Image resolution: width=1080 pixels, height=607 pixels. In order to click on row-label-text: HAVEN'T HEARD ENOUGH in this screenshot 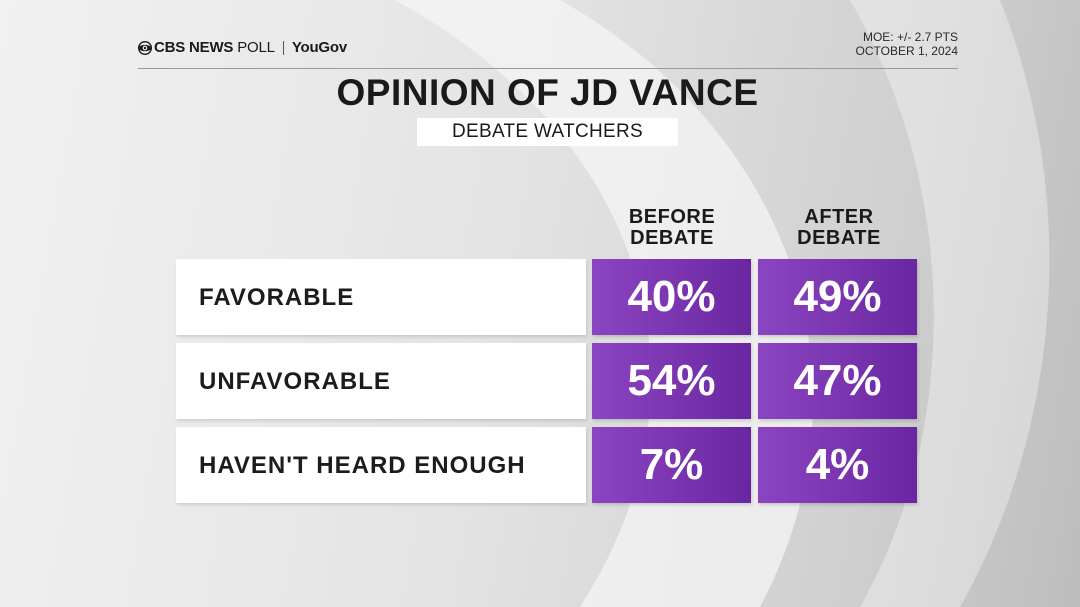, I will do `click(362, 465)`.